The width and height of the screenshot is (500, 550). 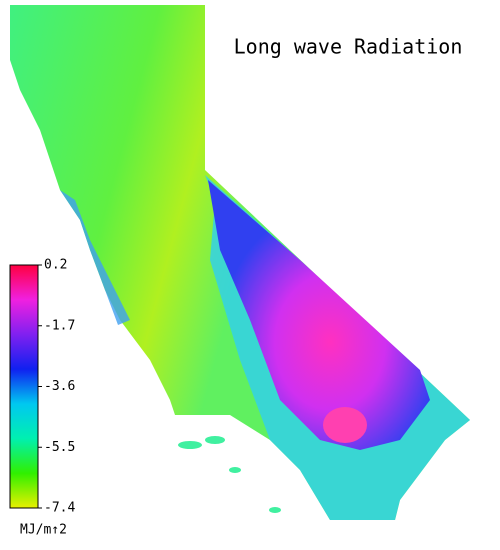 What do you see at coordinates (43, 530) in the screenshot?
I see `colorbar-unit: MJ/m↑2` at bounding box center [43, 530].